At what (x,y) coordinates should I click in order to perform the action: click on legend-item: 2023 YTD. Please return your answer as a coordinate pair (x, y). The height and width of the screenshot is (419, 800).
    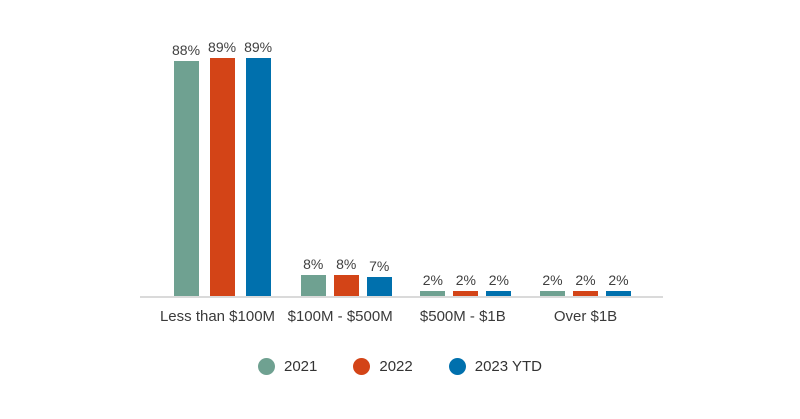
    Looking at the image, I should click on (495, 366).